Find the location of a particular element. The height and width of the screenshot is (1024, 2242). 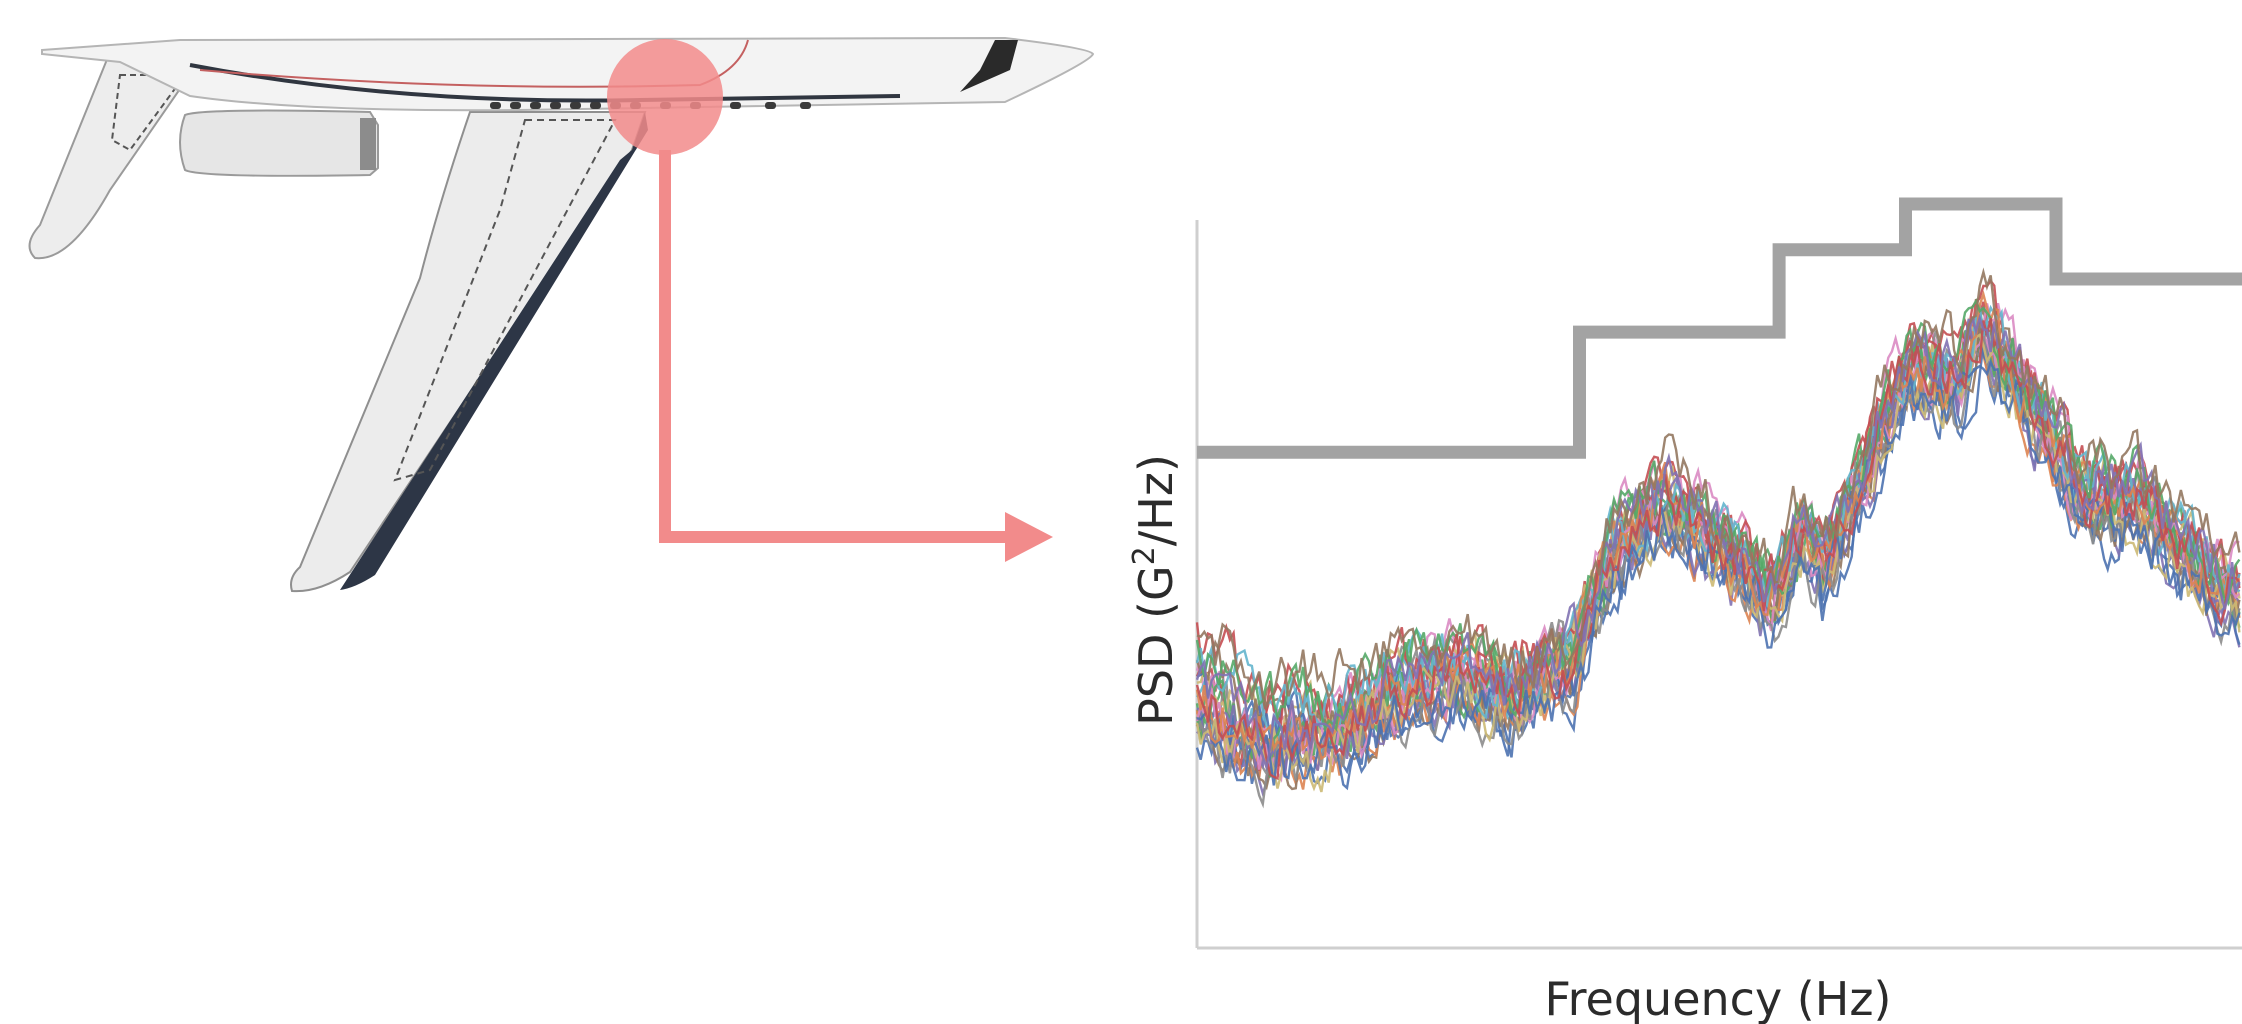

arrow-head is located at coordinates (1029, 537).